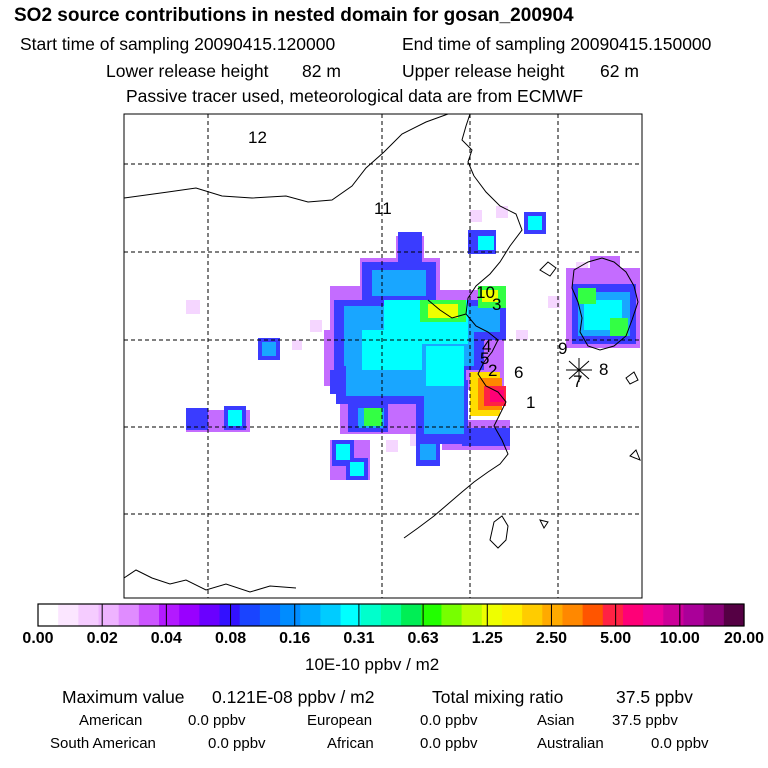 The height and width of the screenshot is (768, 768). I want to click on sampling-start: Start time of sampling 20090415.120000, so click(178, 44).